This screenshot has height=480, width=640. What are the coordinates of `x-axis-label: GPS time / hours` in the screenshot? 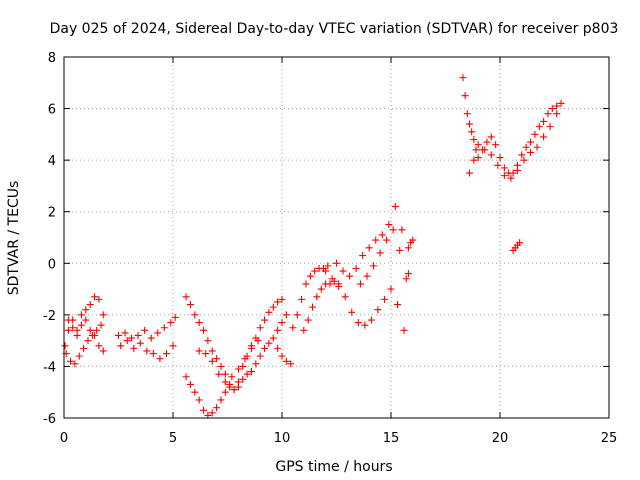 It's located at (333, 467).